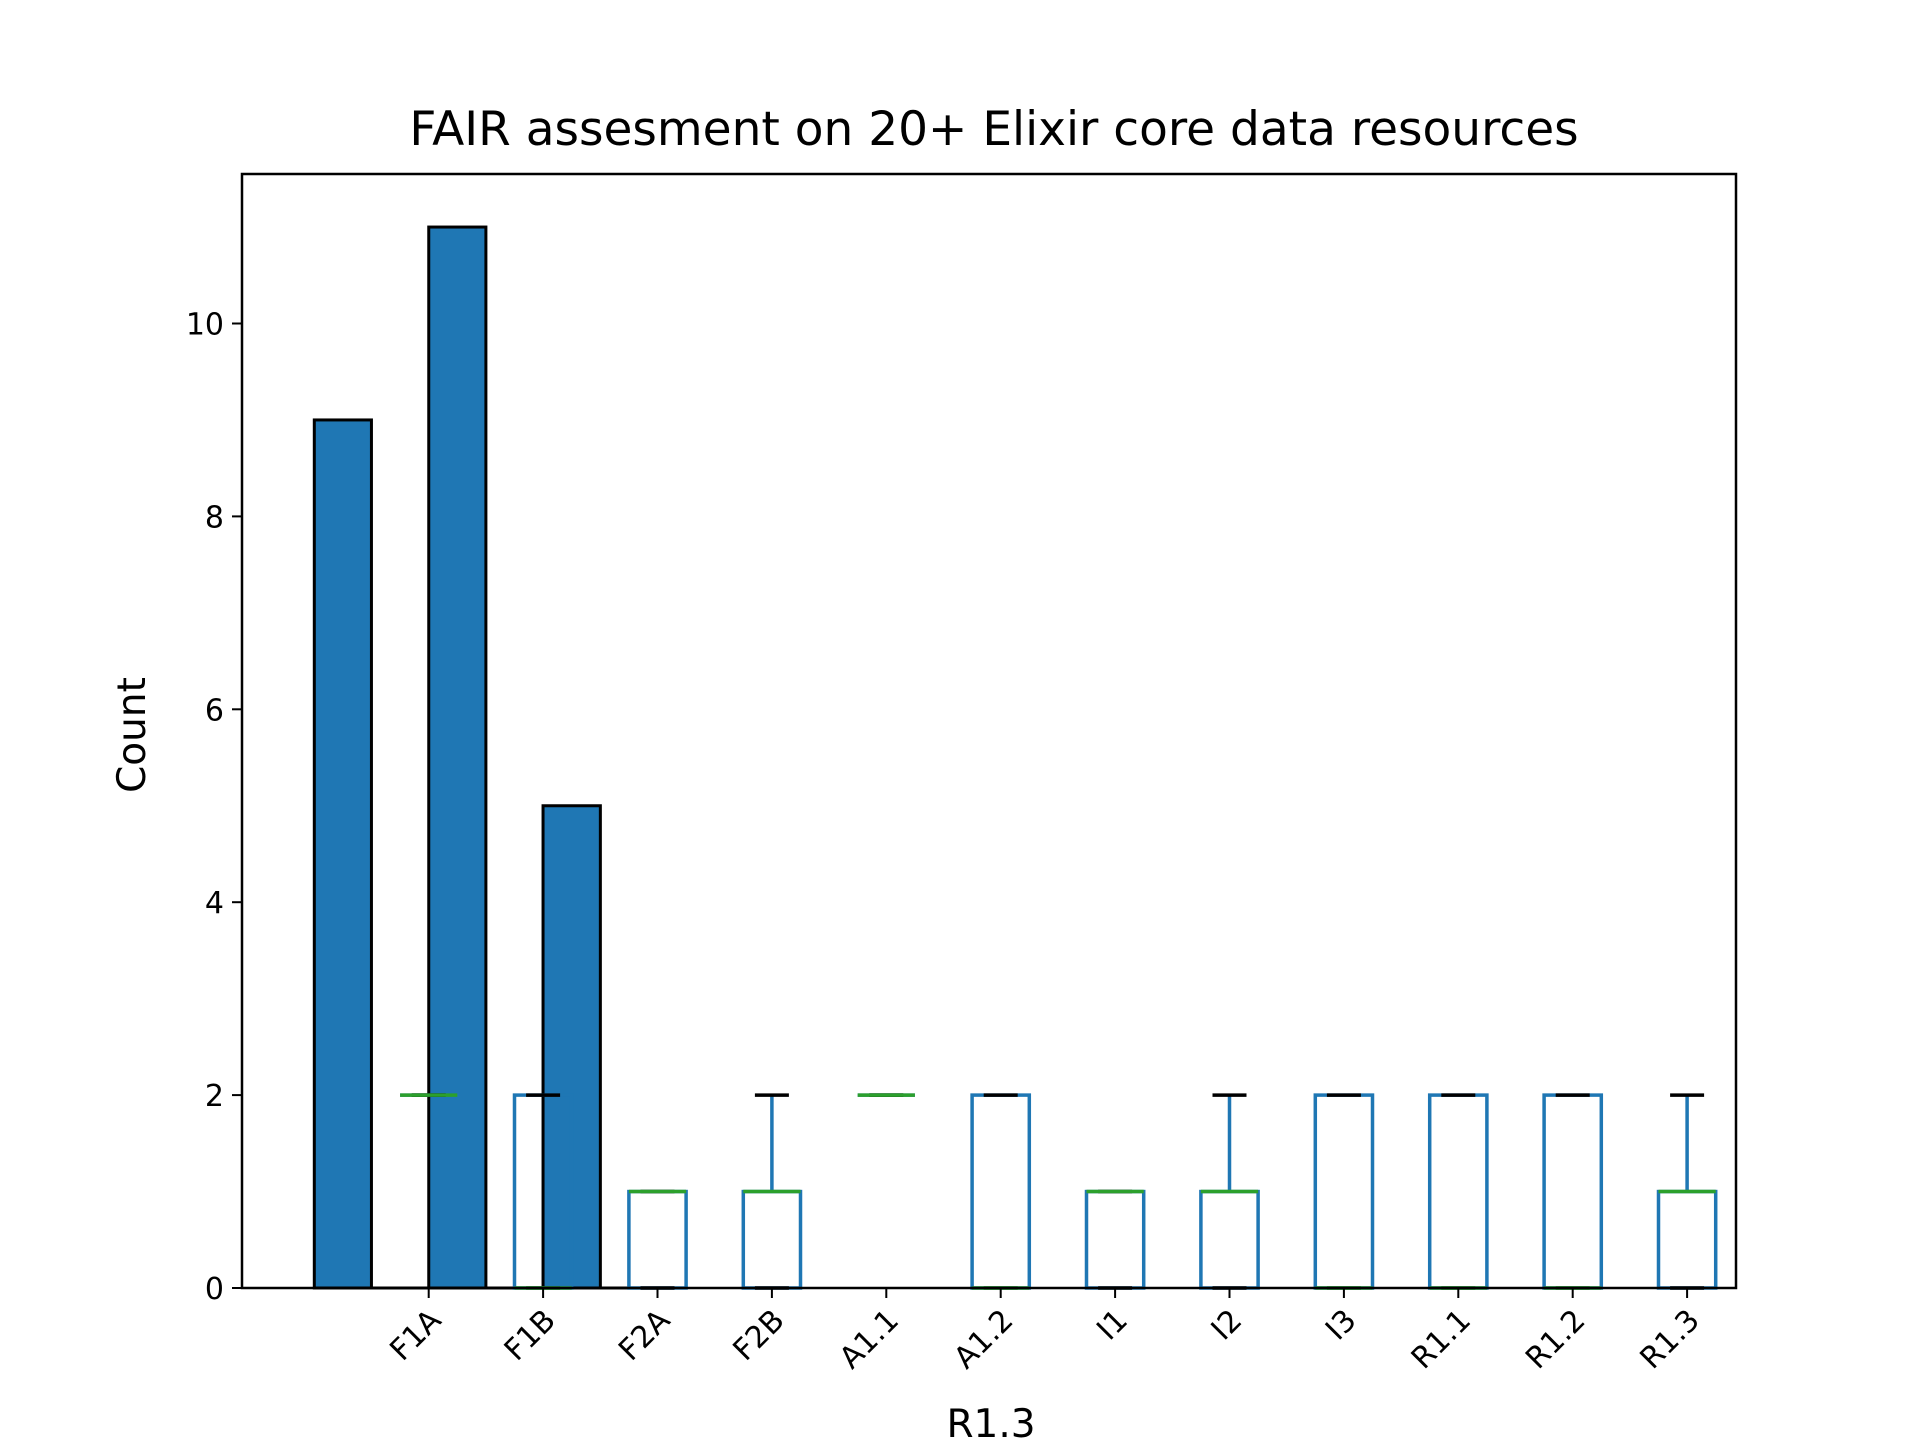 Image resolution: width=1920 pixels, height=1445 pixels. What do you see at coordinates (214, 1289) in the screenshot?
I see `y-tick-label: 0` at bounding box center [214, 1289].